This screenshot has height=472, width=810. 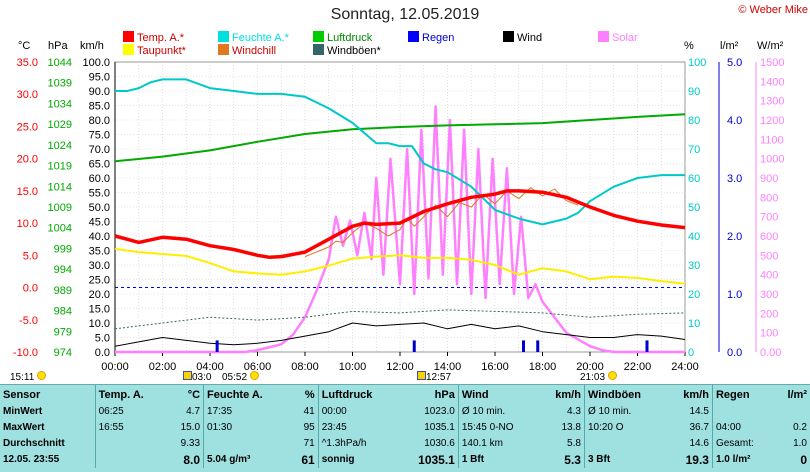 I want to click on x-tick-label: 18:00, so click(x=543, y=367).